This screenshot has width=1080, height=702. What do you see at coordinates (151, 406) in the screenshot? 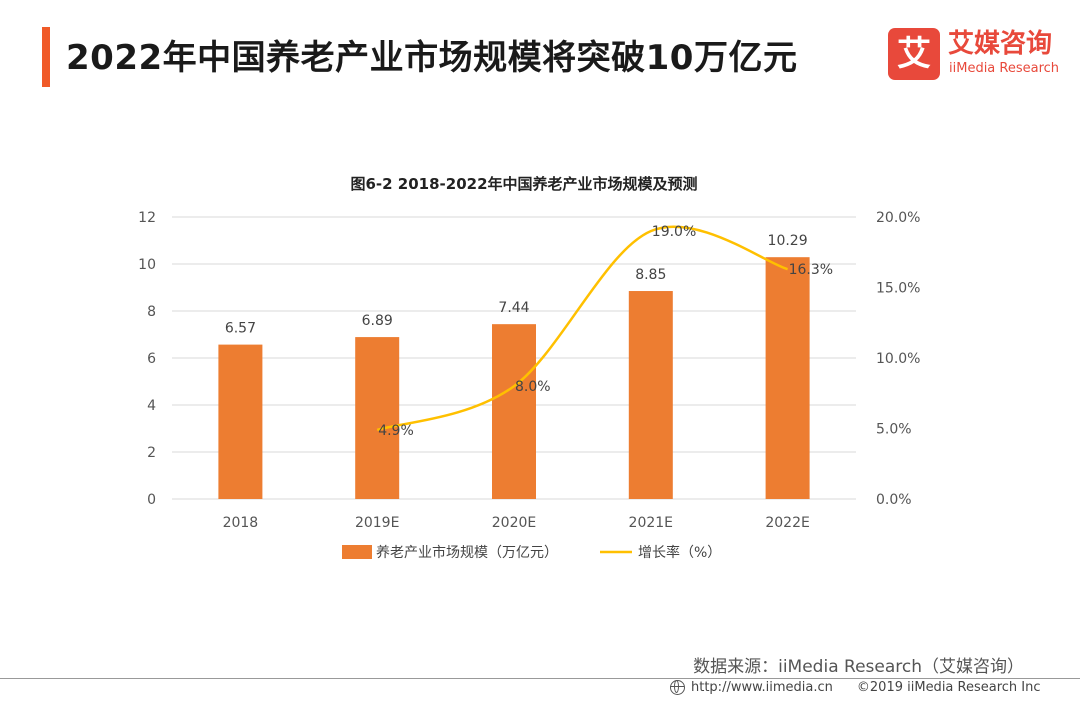
I see `y-left-tick-label: 4` at bounding box center [151, 406].